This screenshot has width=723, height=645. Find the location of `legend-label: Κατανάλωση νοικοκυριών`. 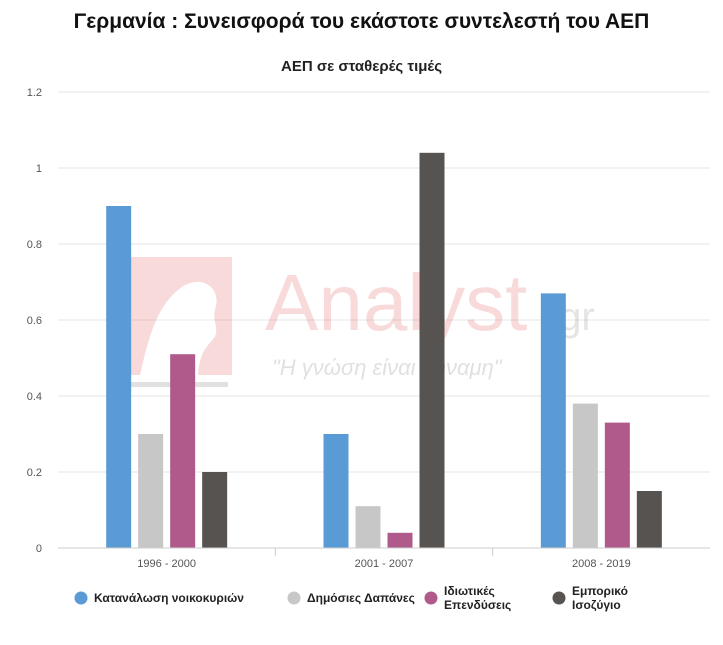

legend-label: Κατανάλωση νοικοκυριών is located at coordinates (169, 598).